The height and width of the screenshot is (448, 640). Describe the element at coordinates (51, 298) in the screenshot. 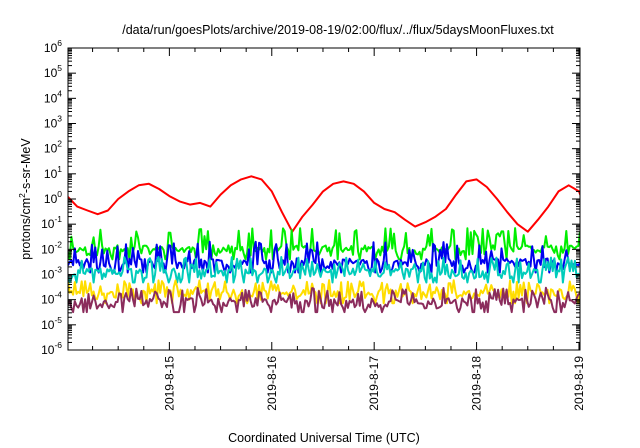

I see `y-tick-label: 10⁻⁴` at that location.